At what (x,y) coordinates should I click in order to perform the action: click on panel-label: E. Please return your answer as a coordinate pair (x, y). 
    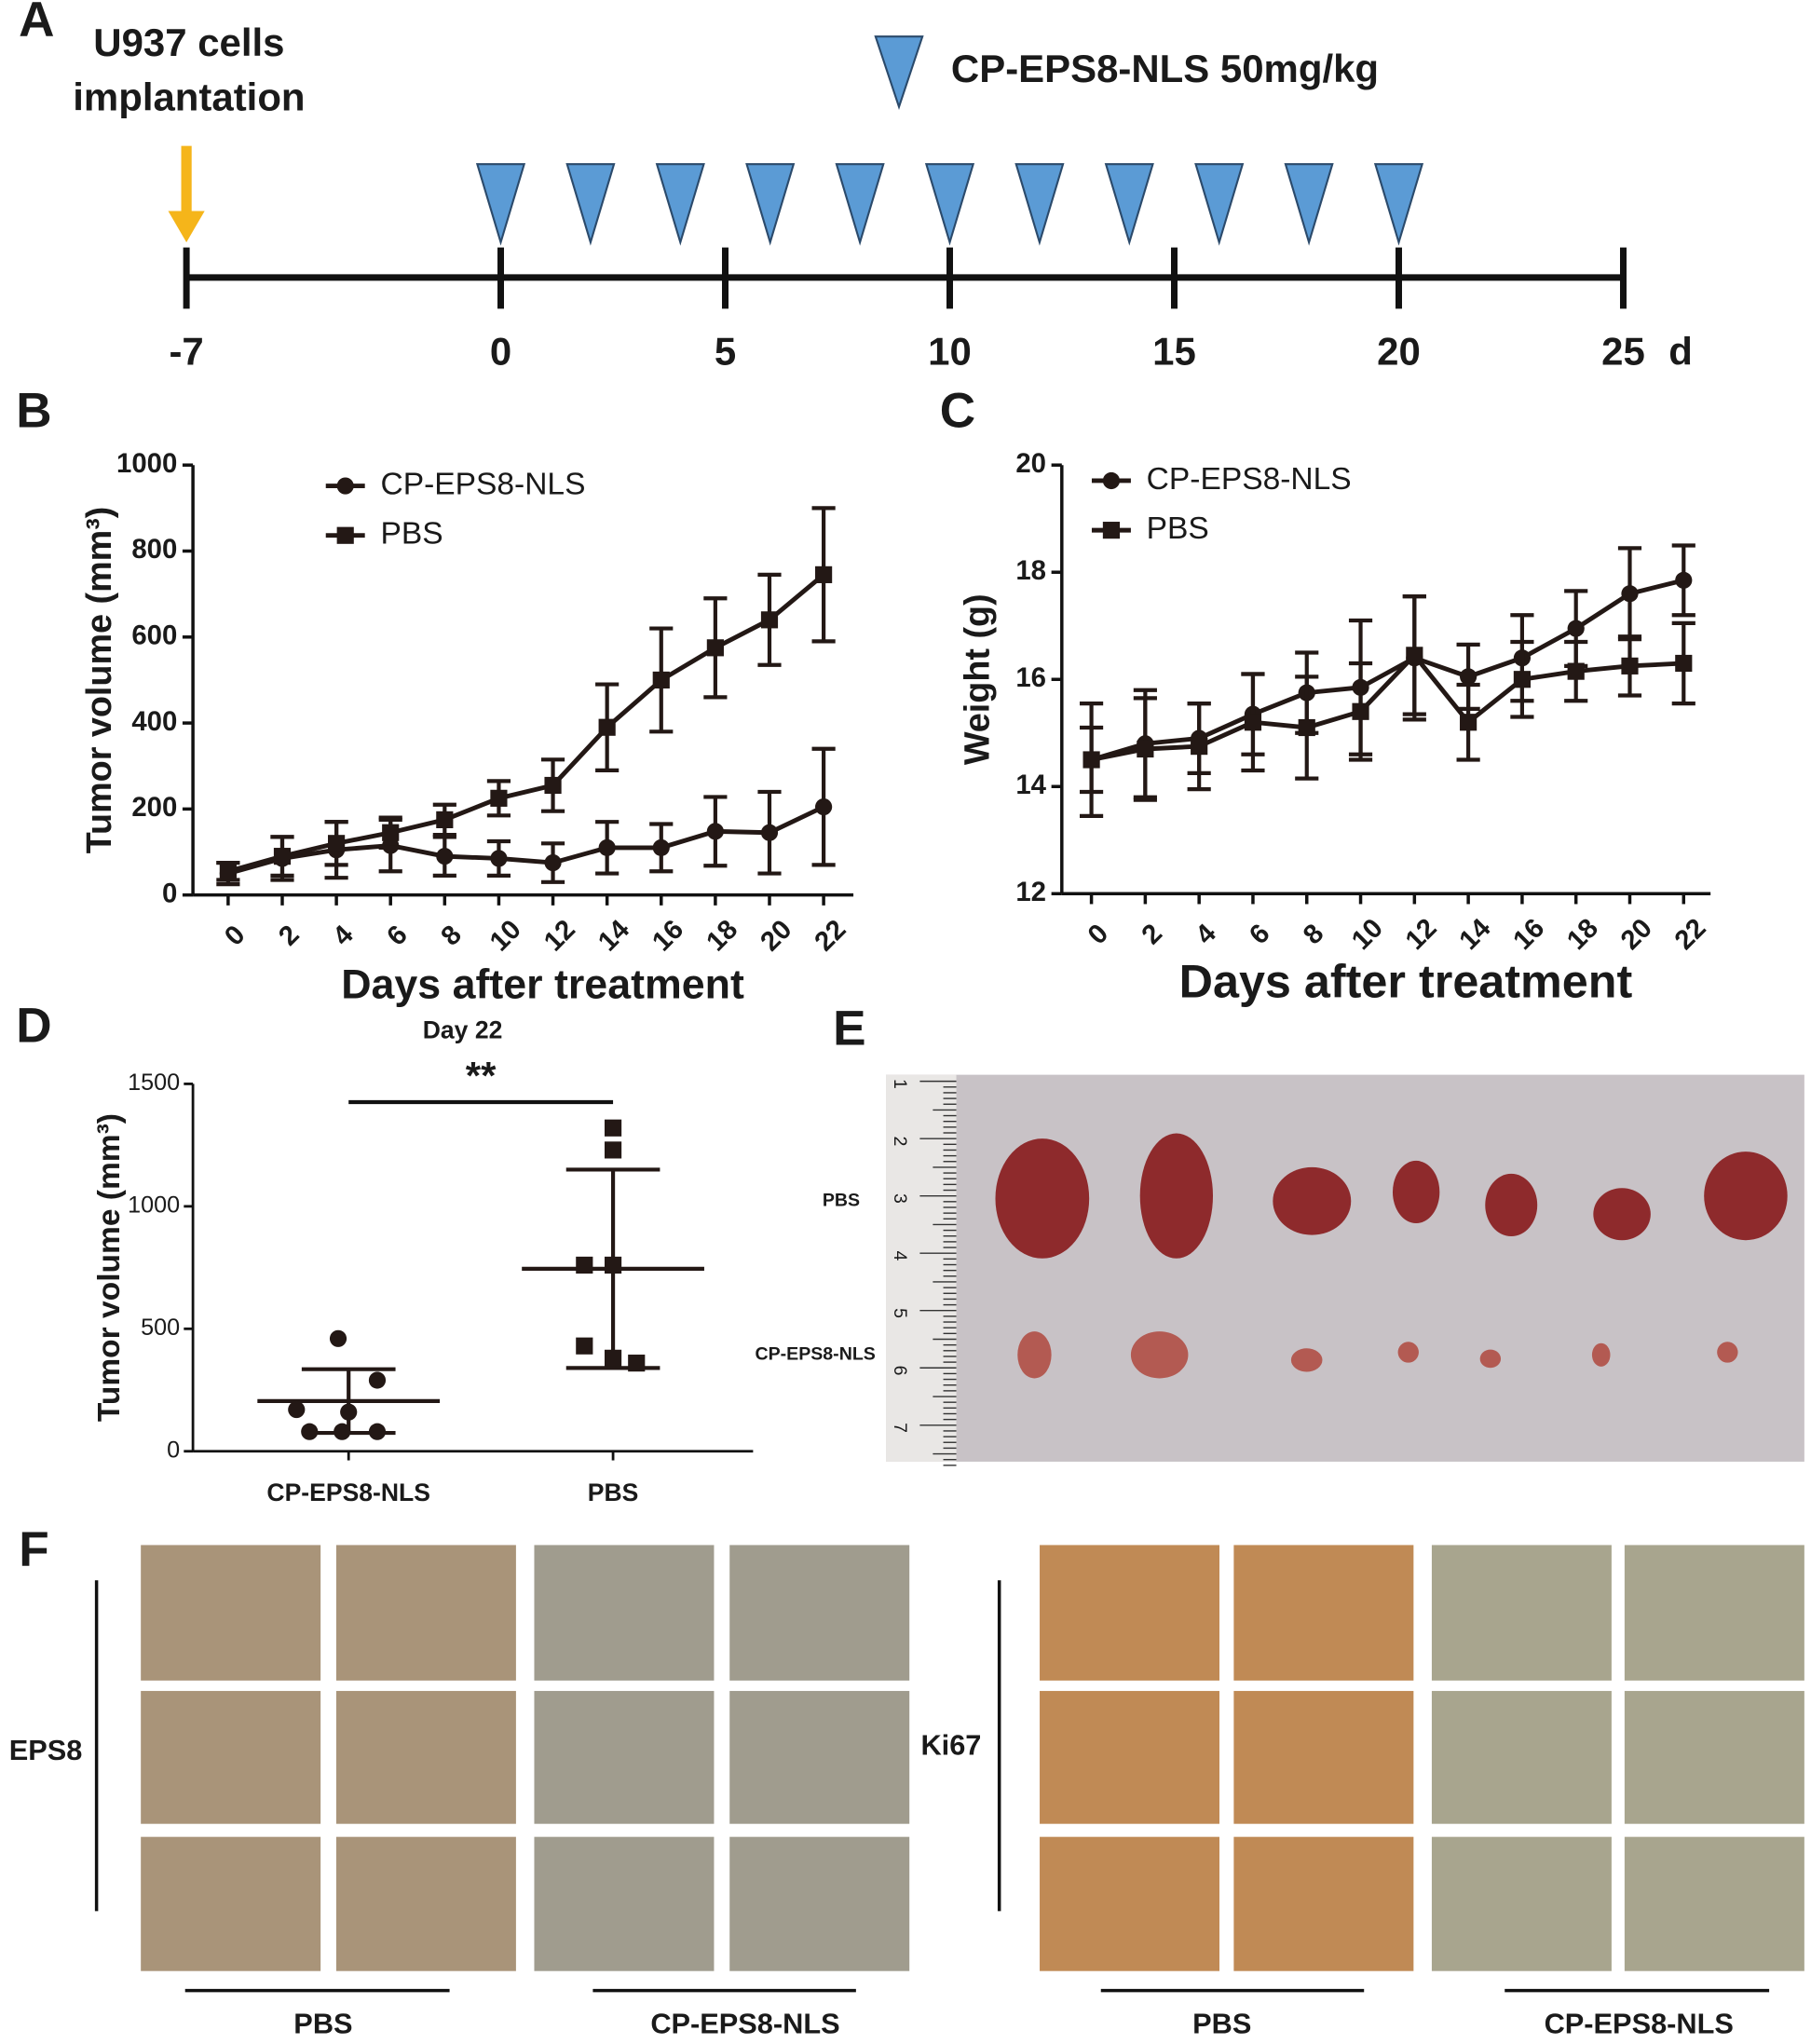
    Looking at the image, I should click on (849, 1029).